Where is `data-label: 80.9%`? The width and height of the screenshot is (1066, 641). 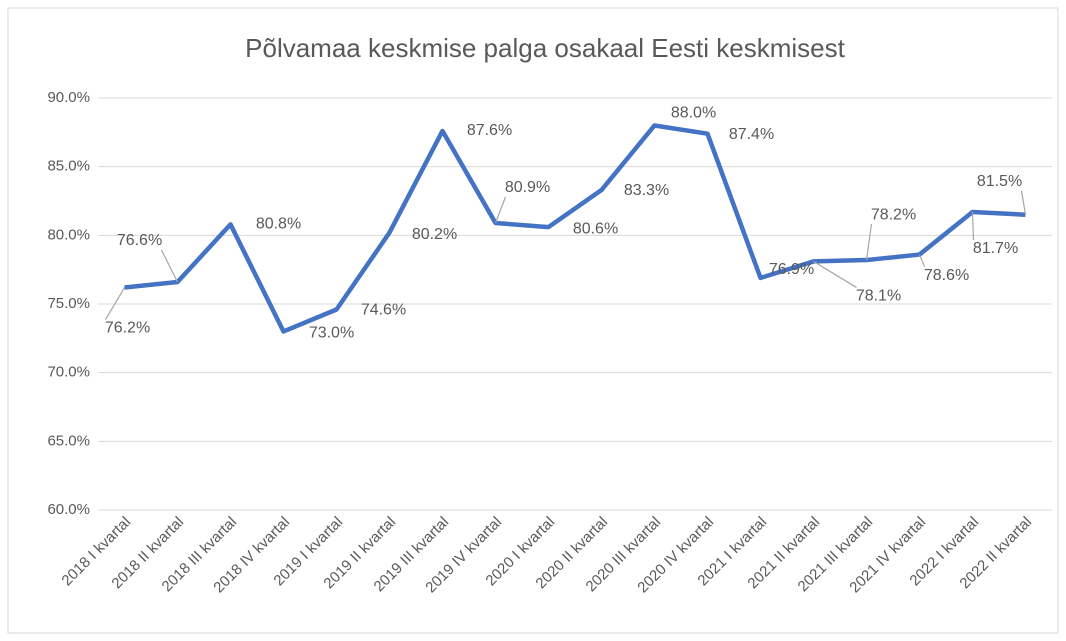
data-label: 80.9% is located at coordinates (527, 187).